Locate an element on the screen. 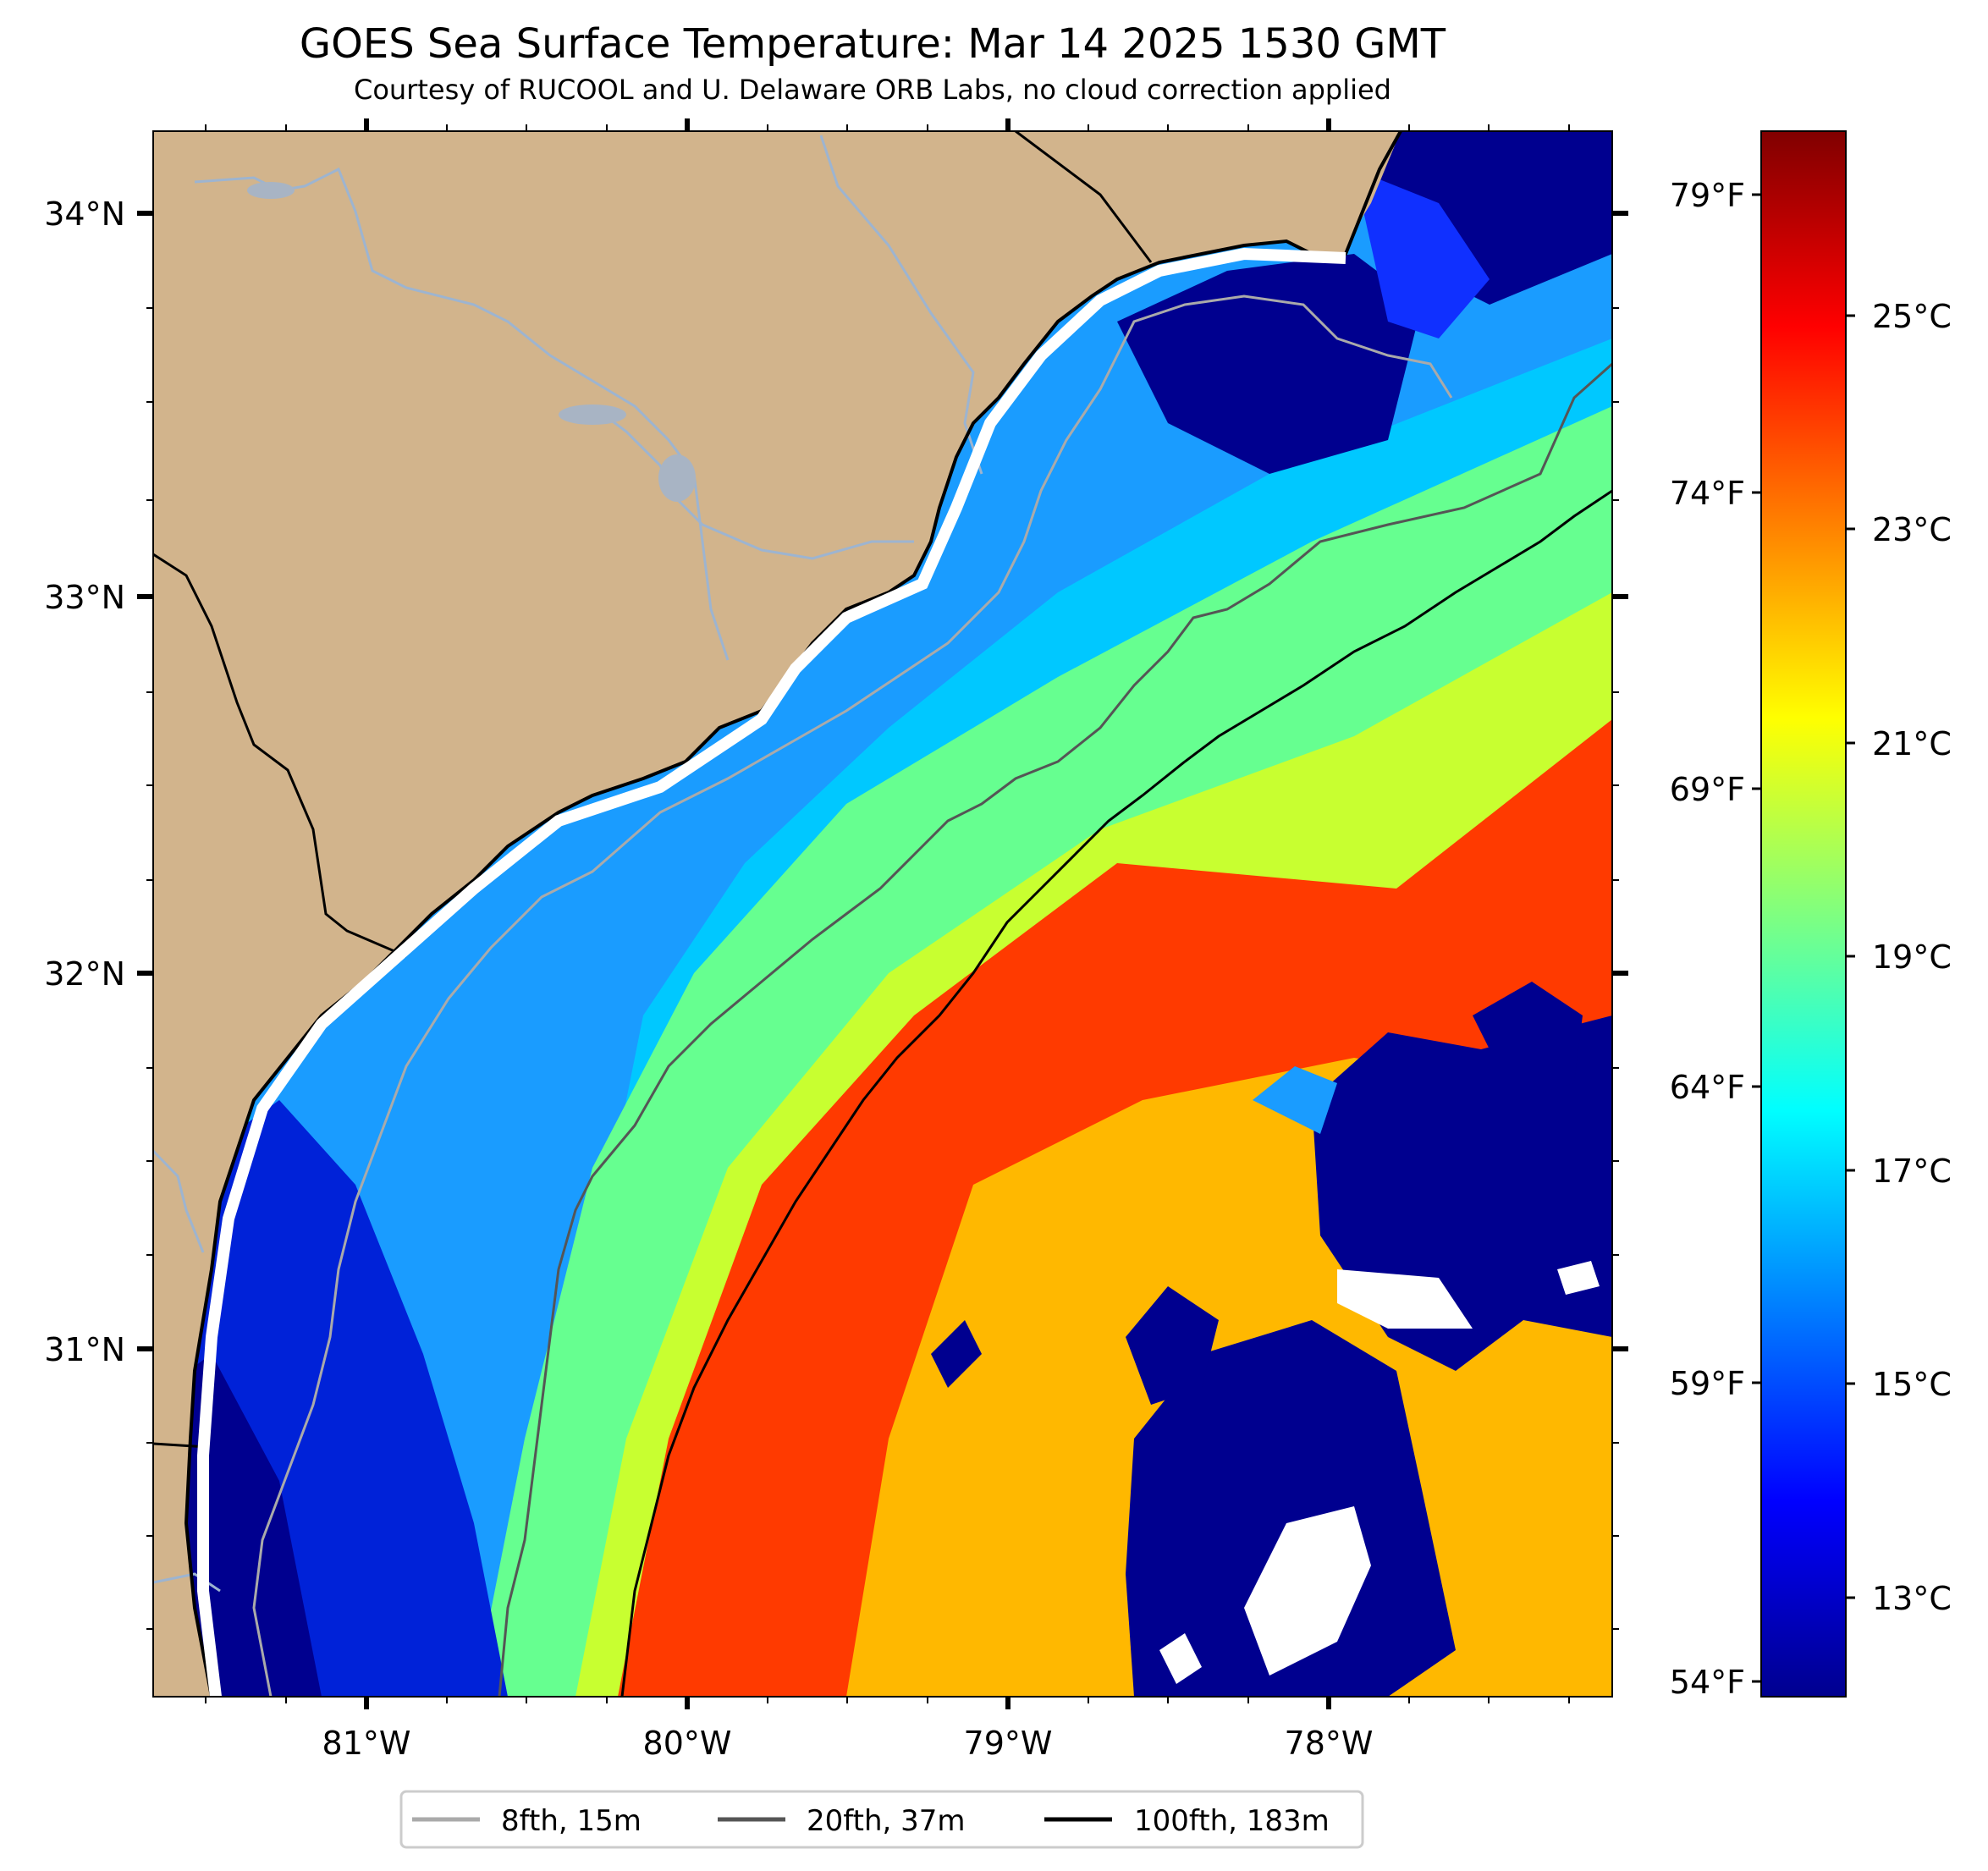  celsius-label: 13°C is located at coordinates (1912, 1599).